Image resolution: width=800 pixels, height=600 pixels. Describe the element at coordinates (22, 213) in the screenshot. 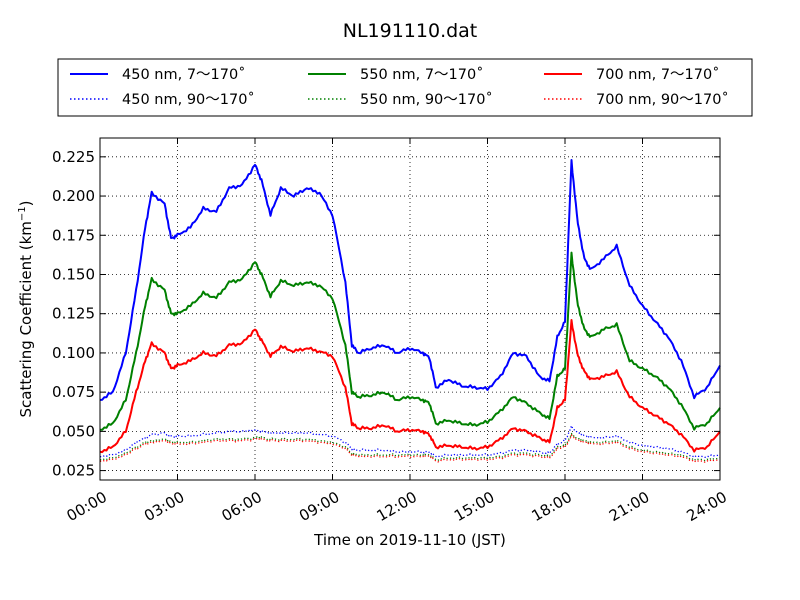

I see `y-axis-label-superscript: −1` at that location.